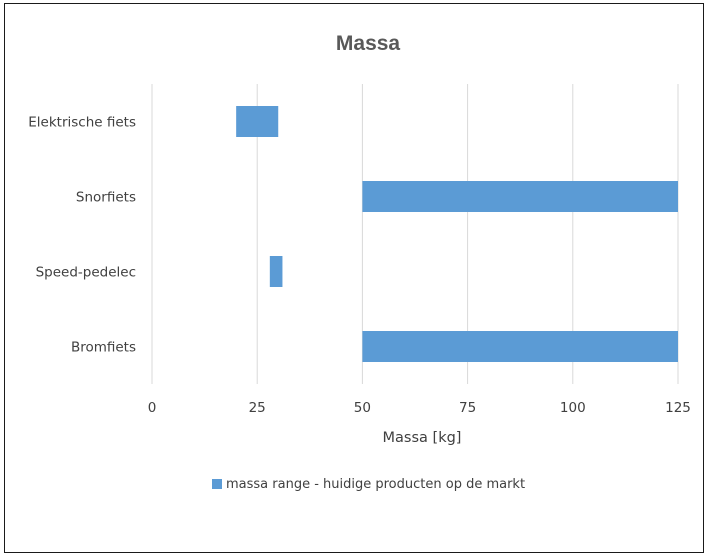 Image resolution: width=712 pixels, height=558 pixels. Describe the element at coordinates (422, 438) in the screenshot. I see `x-axis-title: Massa [kg]` at that location.